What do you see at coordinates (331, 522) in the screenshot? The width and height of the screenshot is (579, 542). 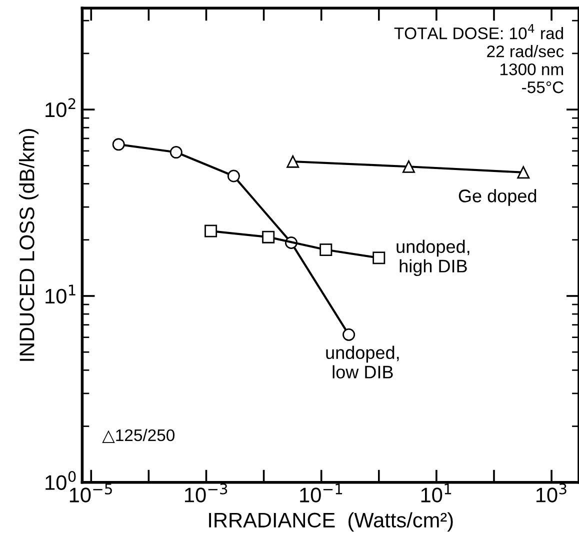 I see `x-axis-title: IRRADIANCE (Watts/cm²)` at bounding box center [331, 522].